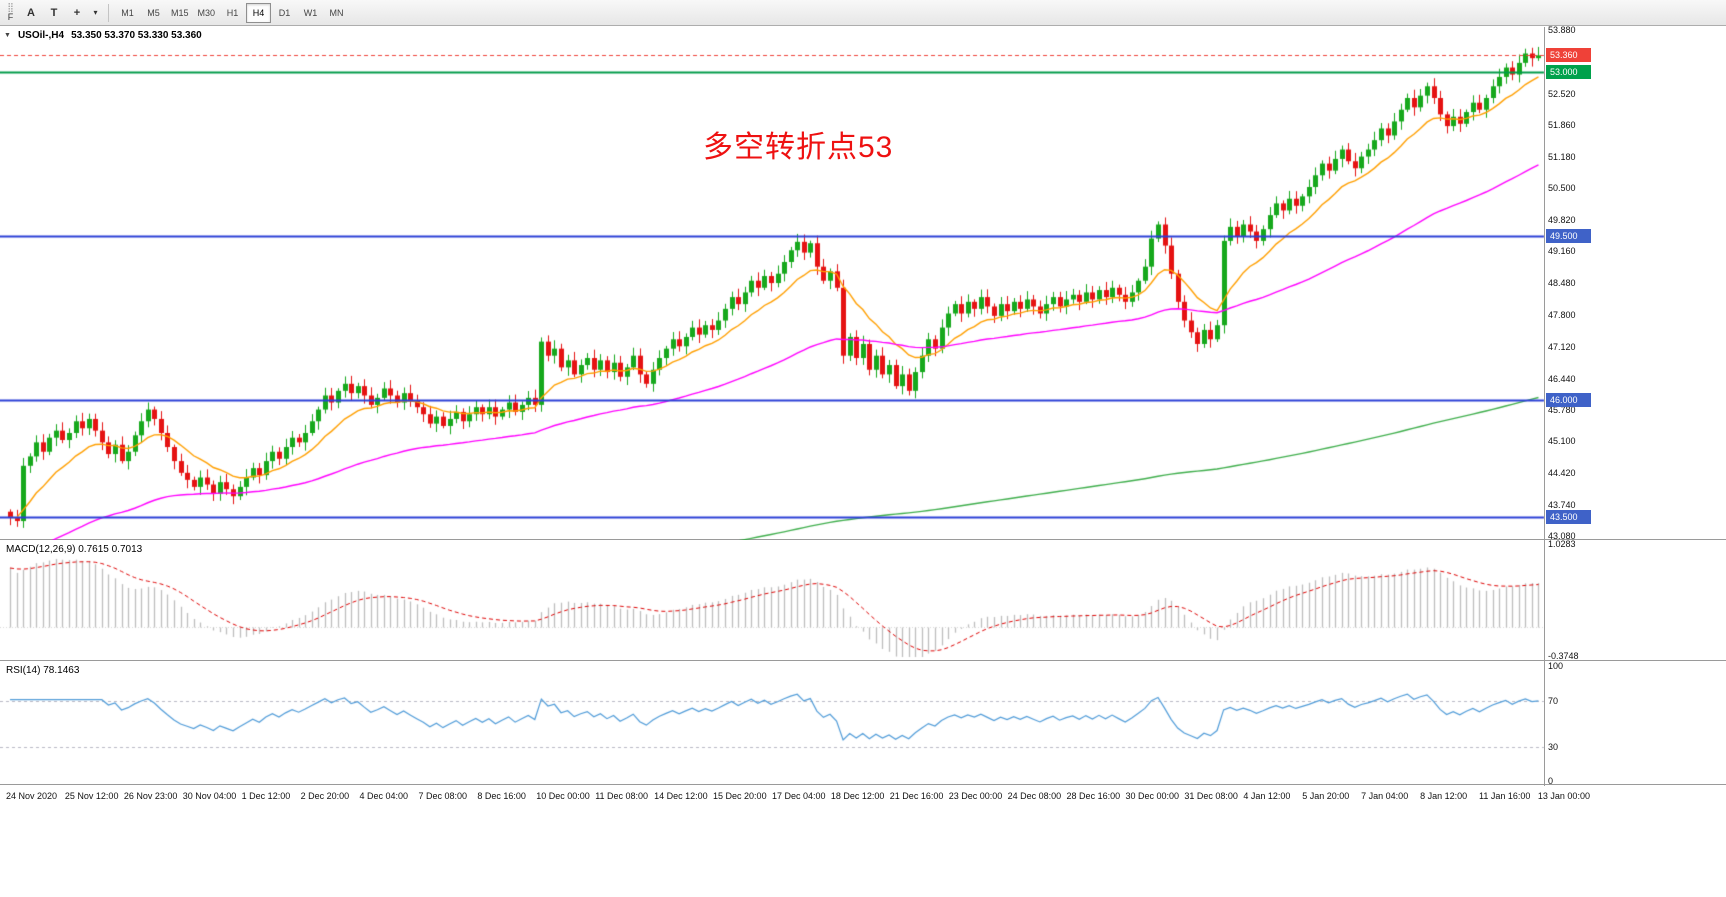 Image resolution: width=1726 pixels, height=897 pixels. Describe the element at coordinates (10, 17) in the screenshot. I see `fast-nav-label: F` at that location.